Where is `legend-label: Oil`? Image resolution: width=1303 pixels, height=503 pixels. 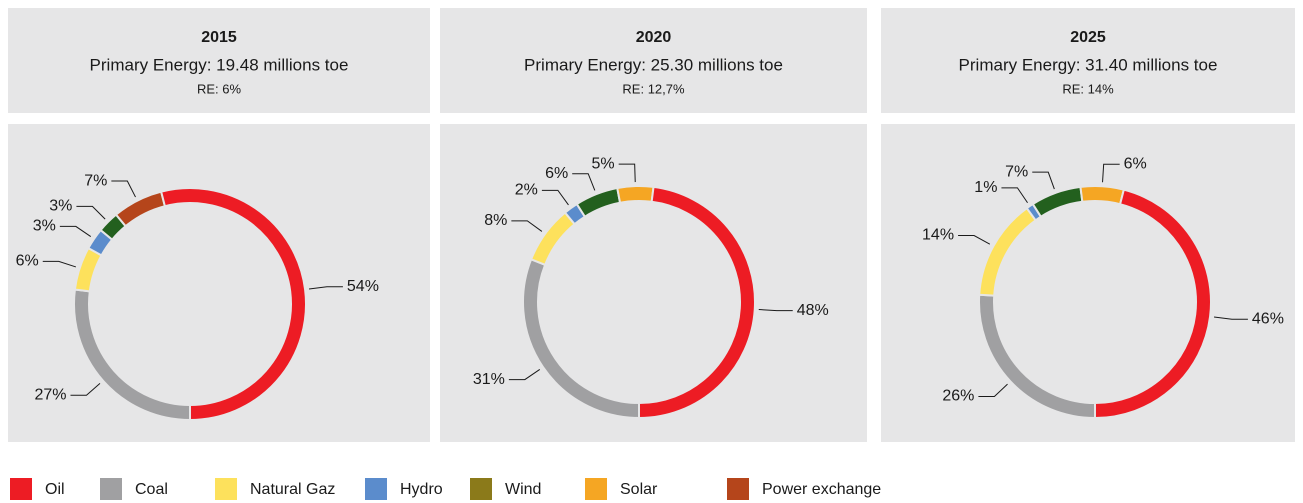 legend-label: Oil is located at coordinates (55, 489).